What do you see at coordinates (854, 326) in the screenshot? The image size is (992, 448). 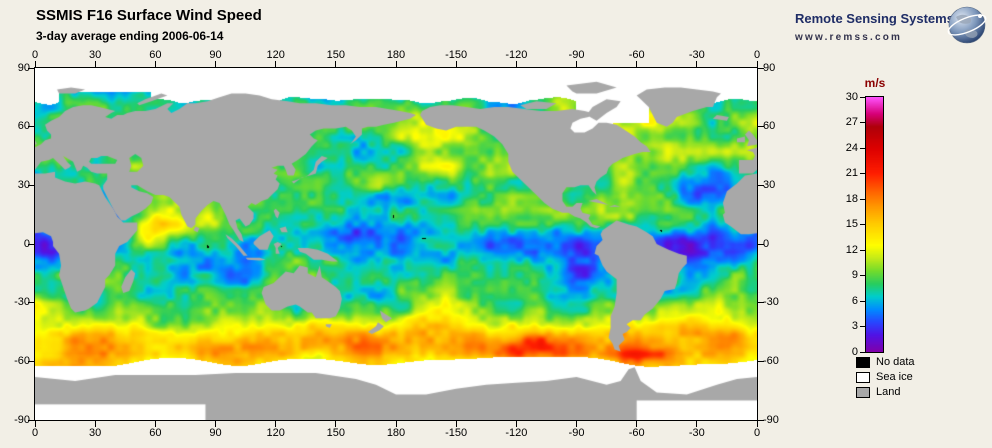 I see `colorbar-tick-label: 3` at bounding box center [854, 326].